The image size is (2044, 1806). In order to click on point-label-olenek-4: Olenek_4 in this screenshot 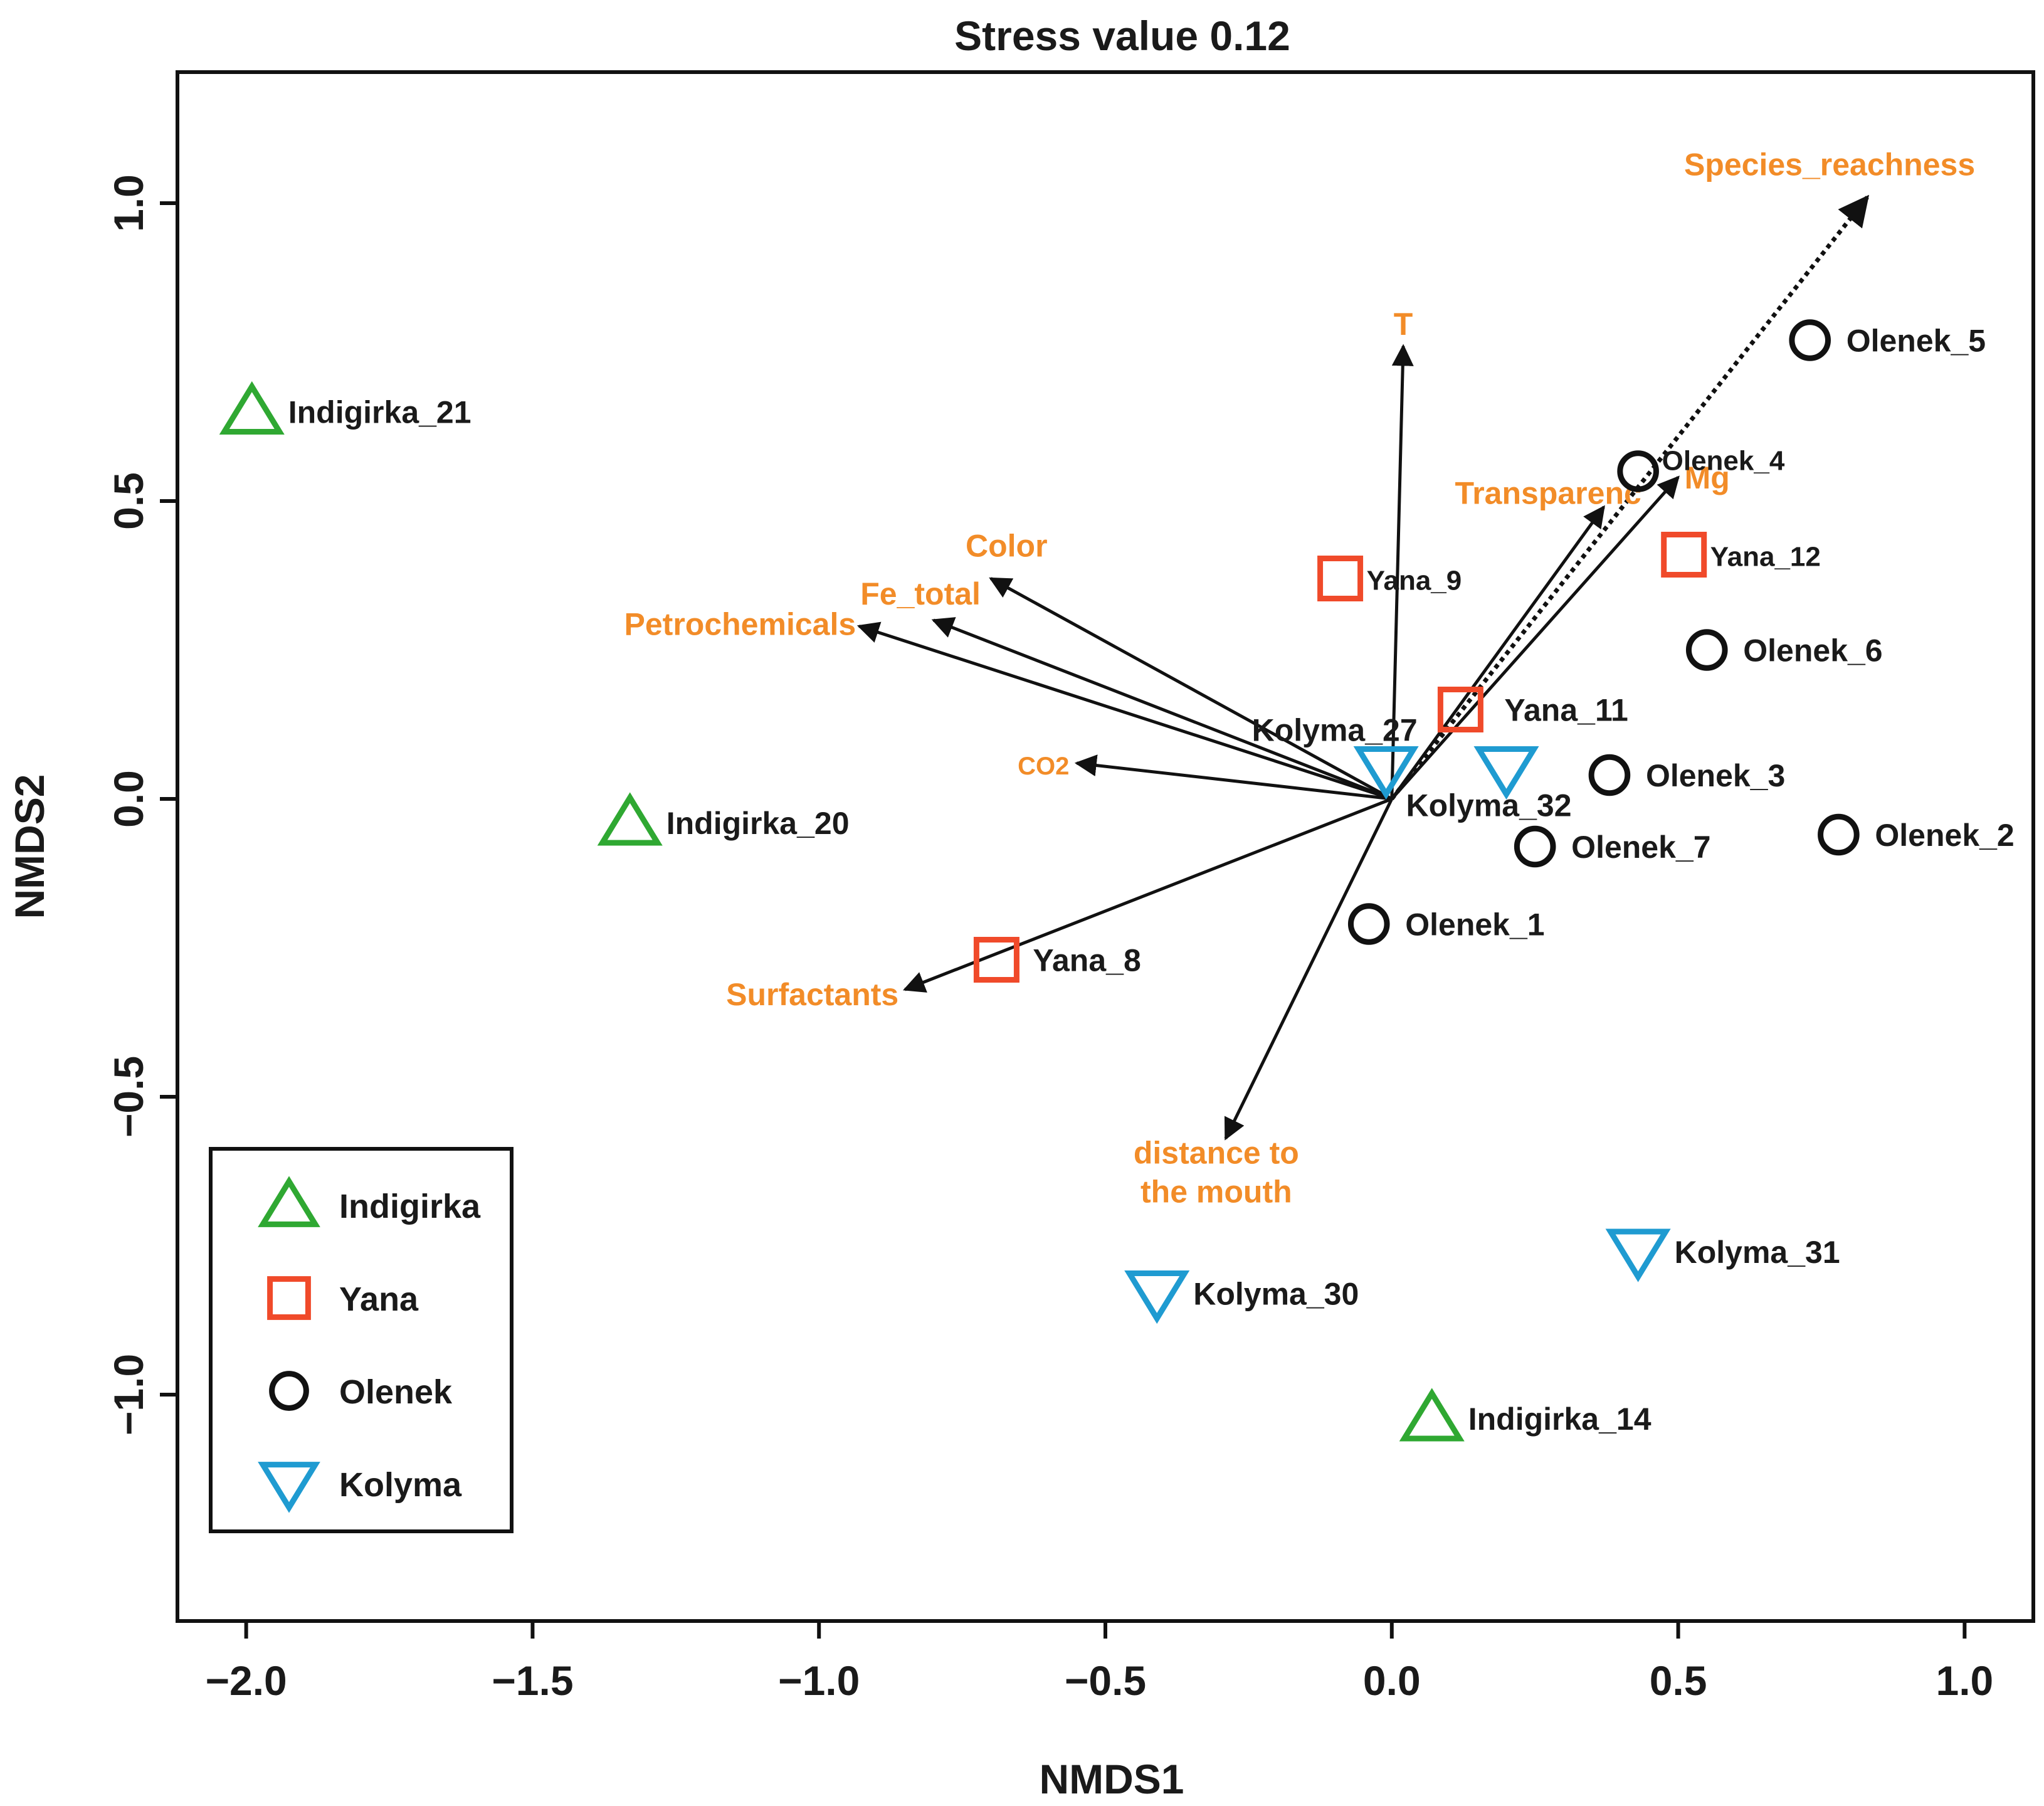, I will do `click(1723, 461)`.